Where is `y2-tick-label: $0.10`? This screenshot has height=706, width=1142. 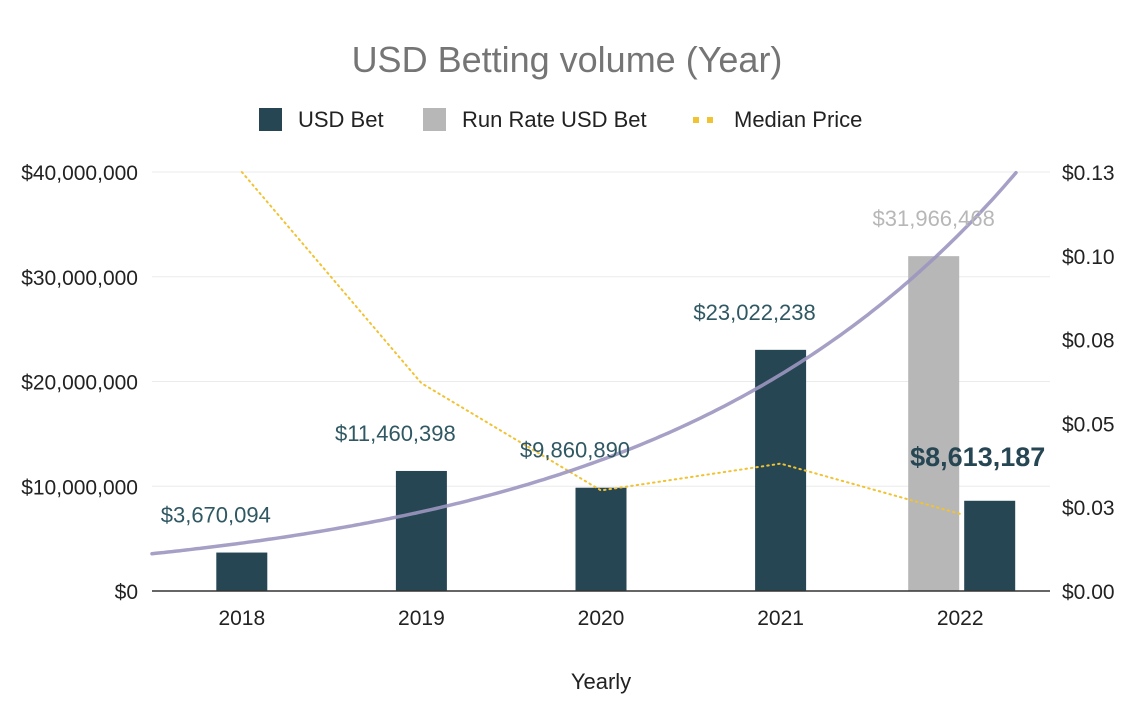
y2-tick-label: $0.10 is located at coordinates (1088, 257).